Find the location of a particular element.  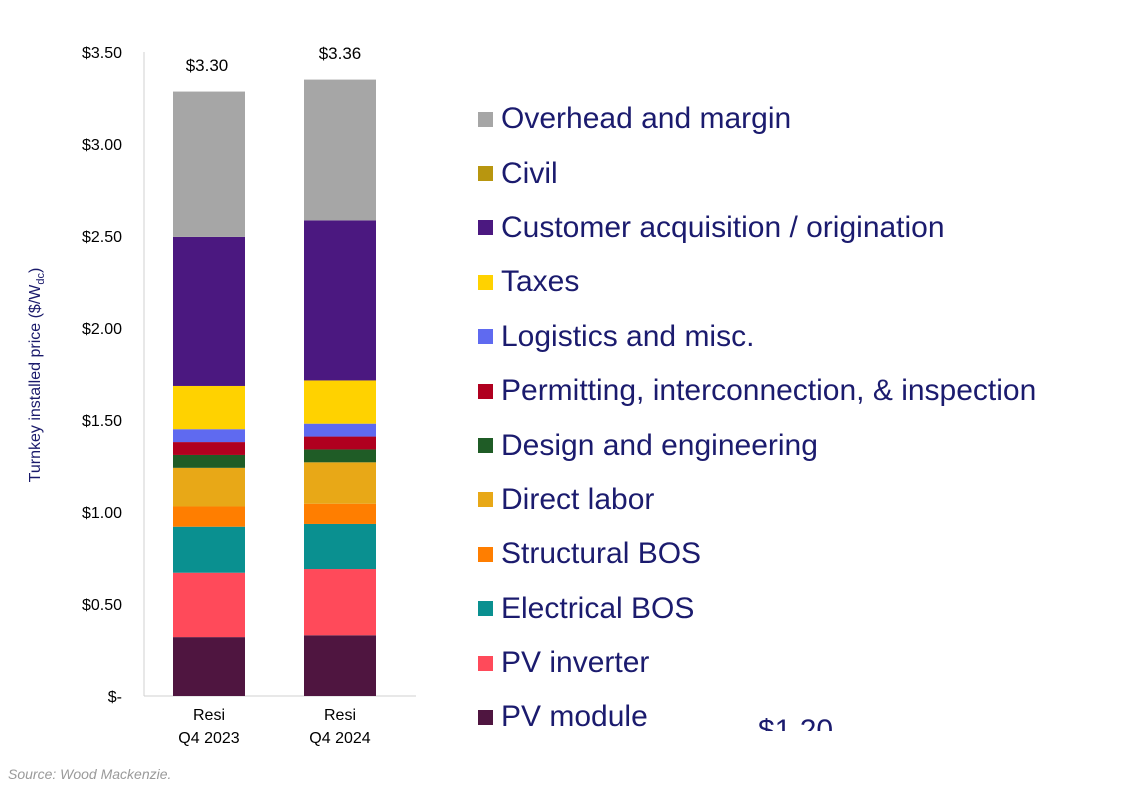

legend-label: Logistics and misc. is located at coordinates (628, 336).